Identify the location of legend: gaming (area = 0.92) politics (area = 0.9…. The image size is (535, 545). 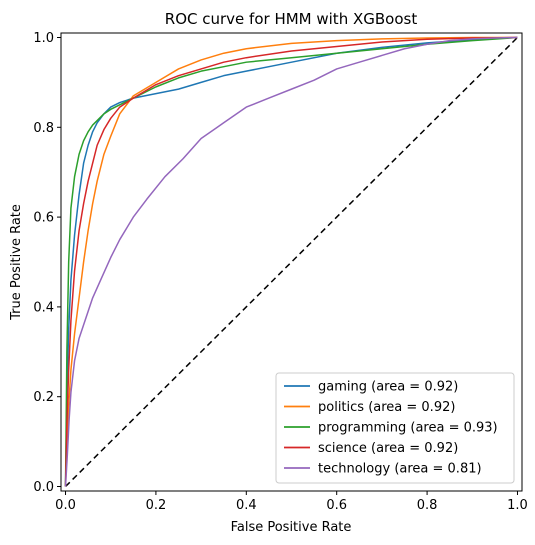
(395, 428).